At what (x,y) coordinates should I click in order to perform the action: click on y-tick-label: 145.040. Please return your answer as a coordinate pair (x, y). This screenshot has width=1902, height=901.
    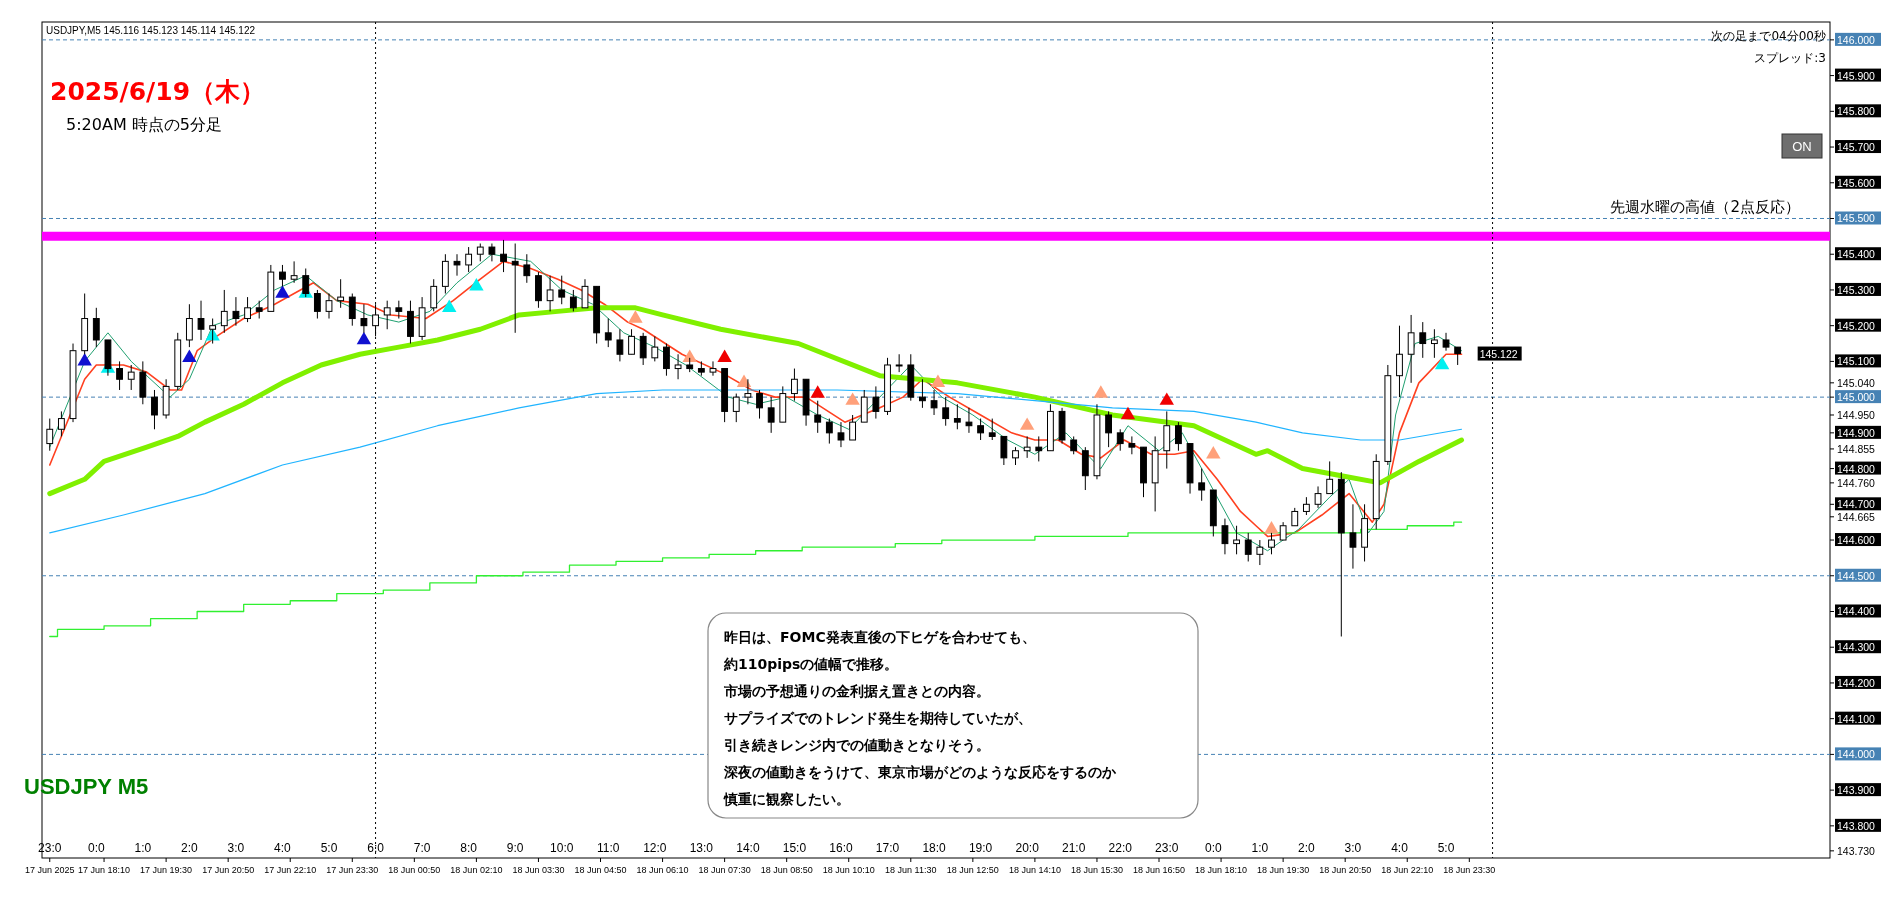
    Looking at the image, I should click on (1856, 382).